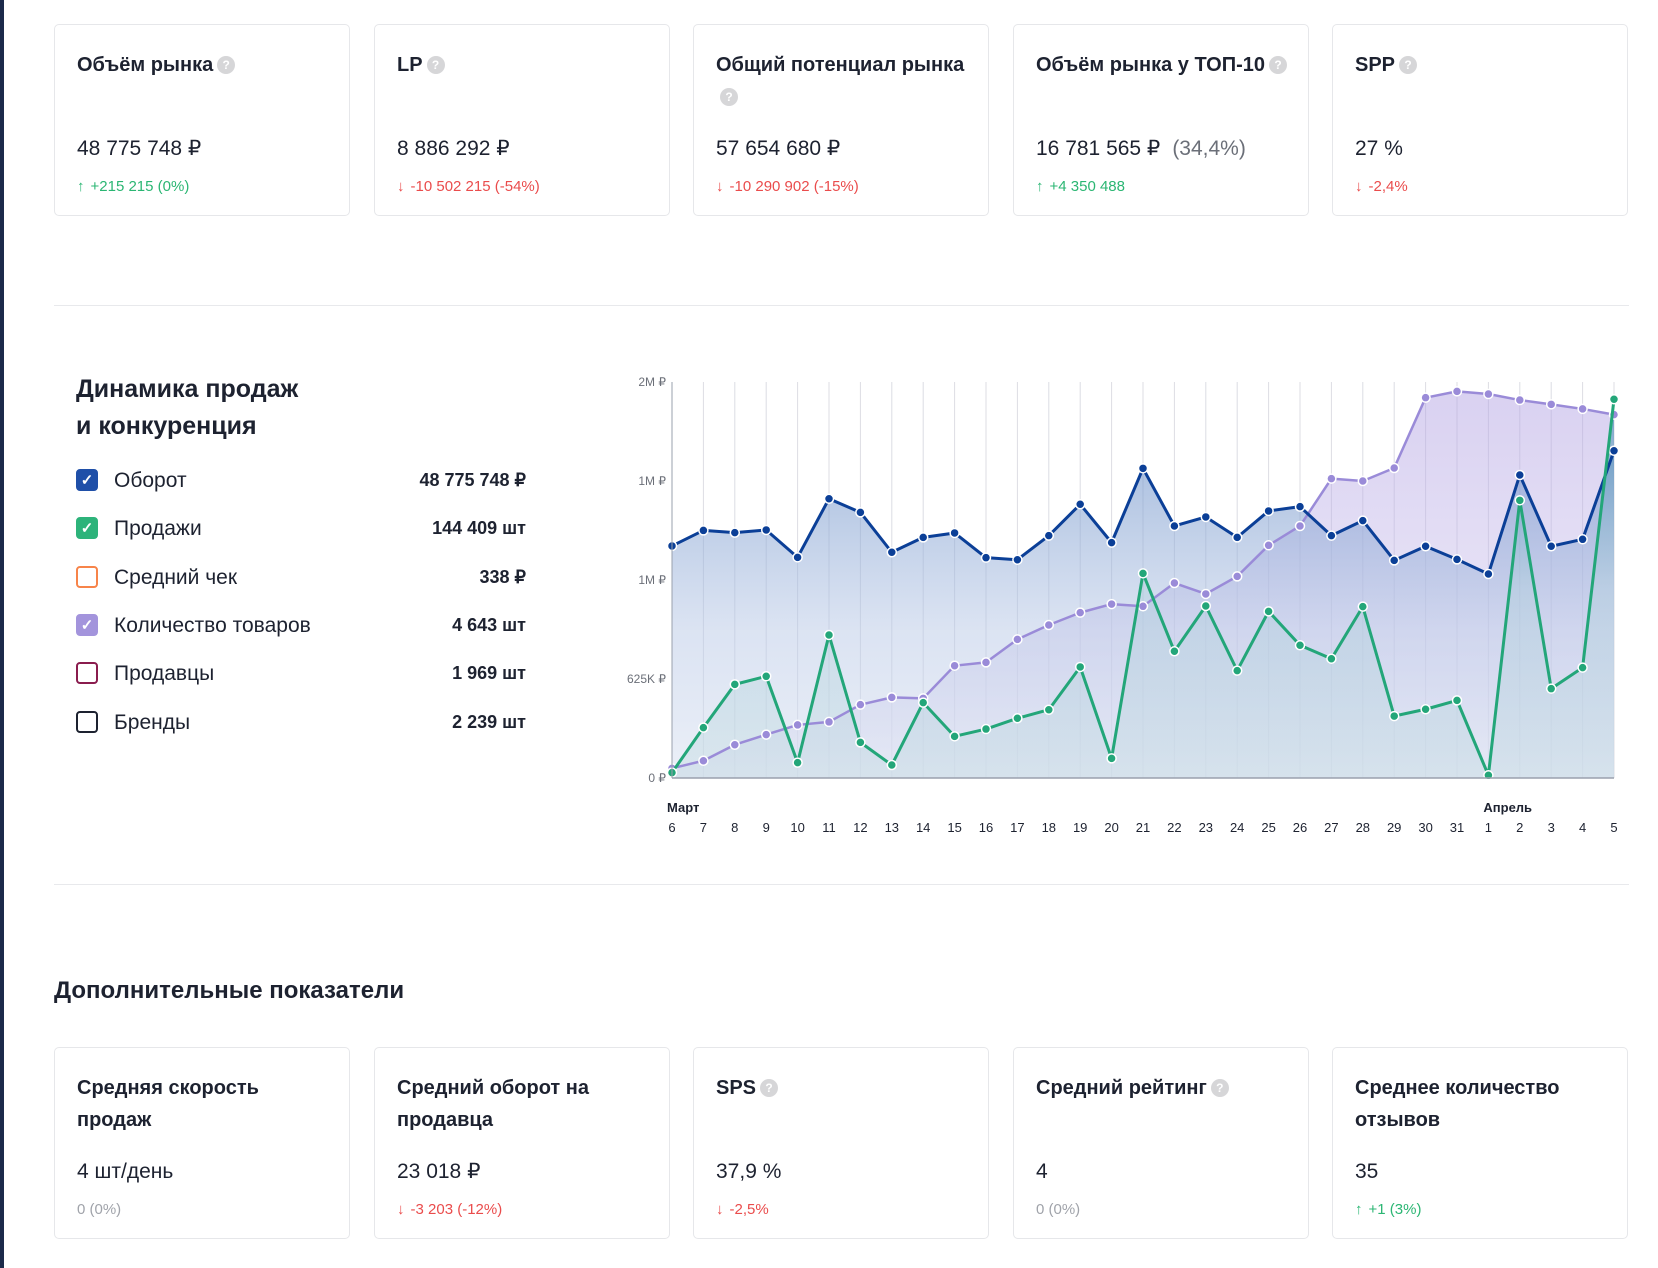 This screenshot has height=1268, width=1658. Describe the element at coordinates (1141, 149) in the screenshot. I see `metric-value-row: 16 781 565 ₽ (34,4%)` at that location.